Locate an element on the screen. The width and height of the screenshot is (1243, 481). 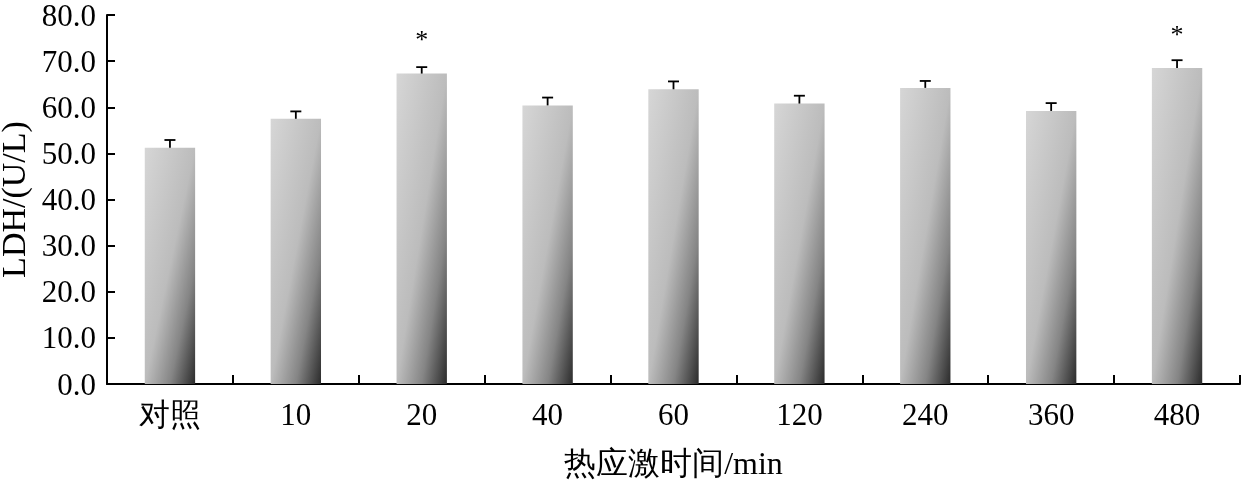
x-tick-label: 360 is located at coordinates (1051, 414).